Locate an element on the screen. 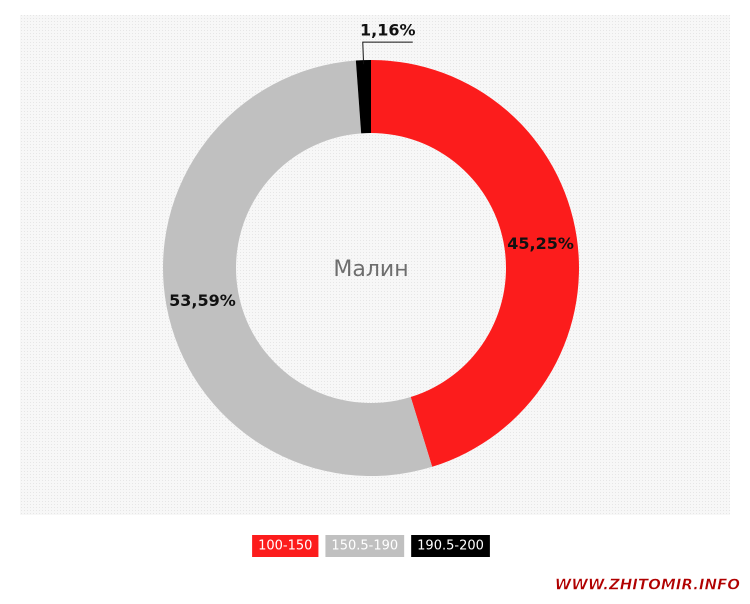 Image resolution: width=750 pixels, height=604 pixels. legend-label: 150.5-190 is located at coordinates (364, 546).